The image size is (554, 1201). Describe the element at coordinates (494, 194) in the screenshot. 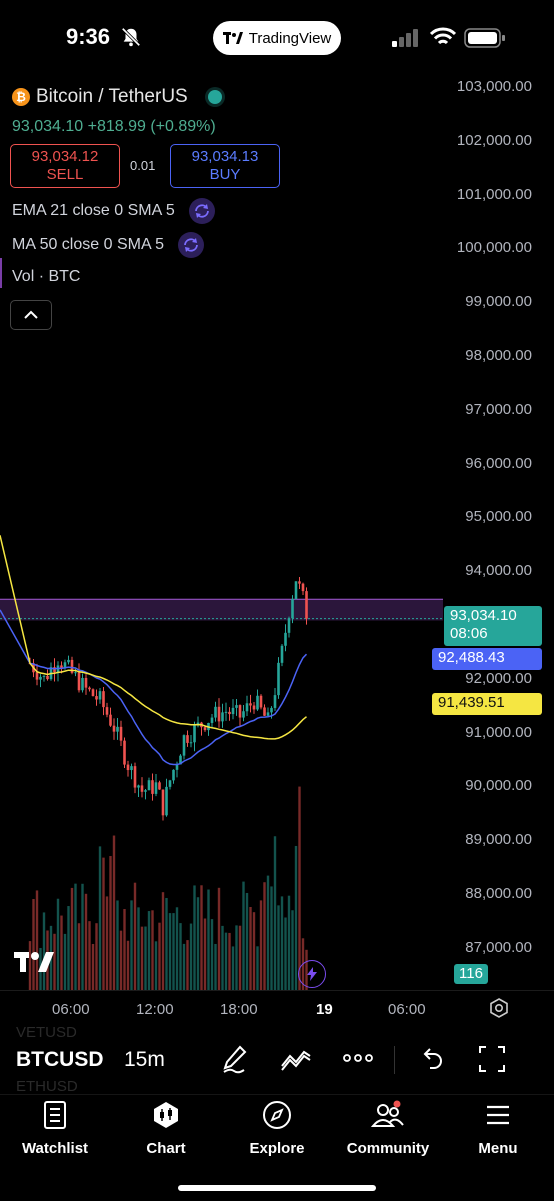

I see `price-axis-tick: 101,000.00` at that location.